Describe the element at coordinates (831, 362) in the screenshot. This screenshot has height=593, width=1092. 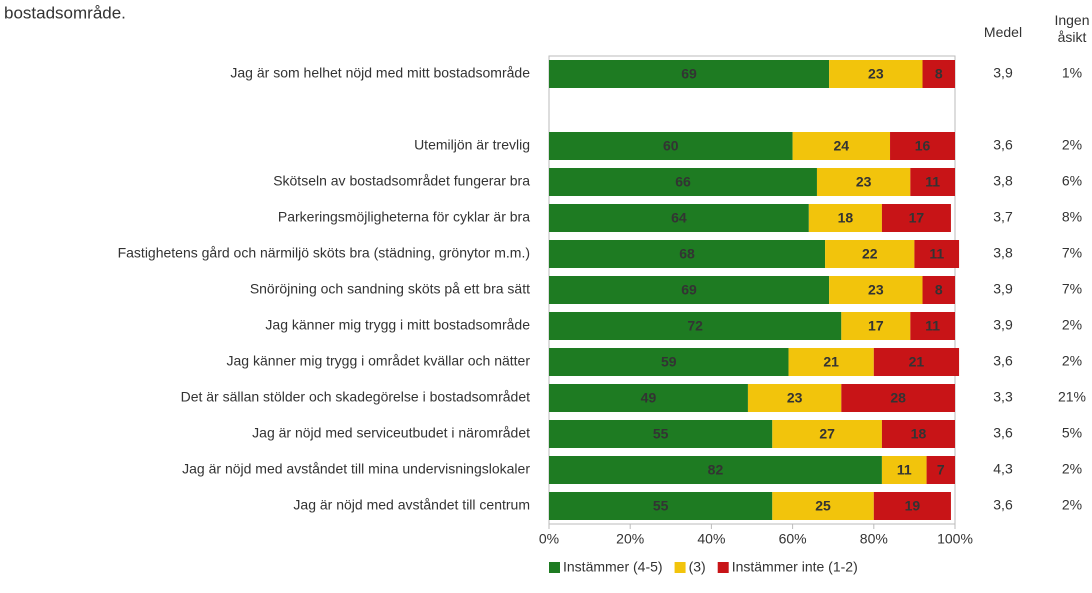
I see `data-label: 21` at that location.